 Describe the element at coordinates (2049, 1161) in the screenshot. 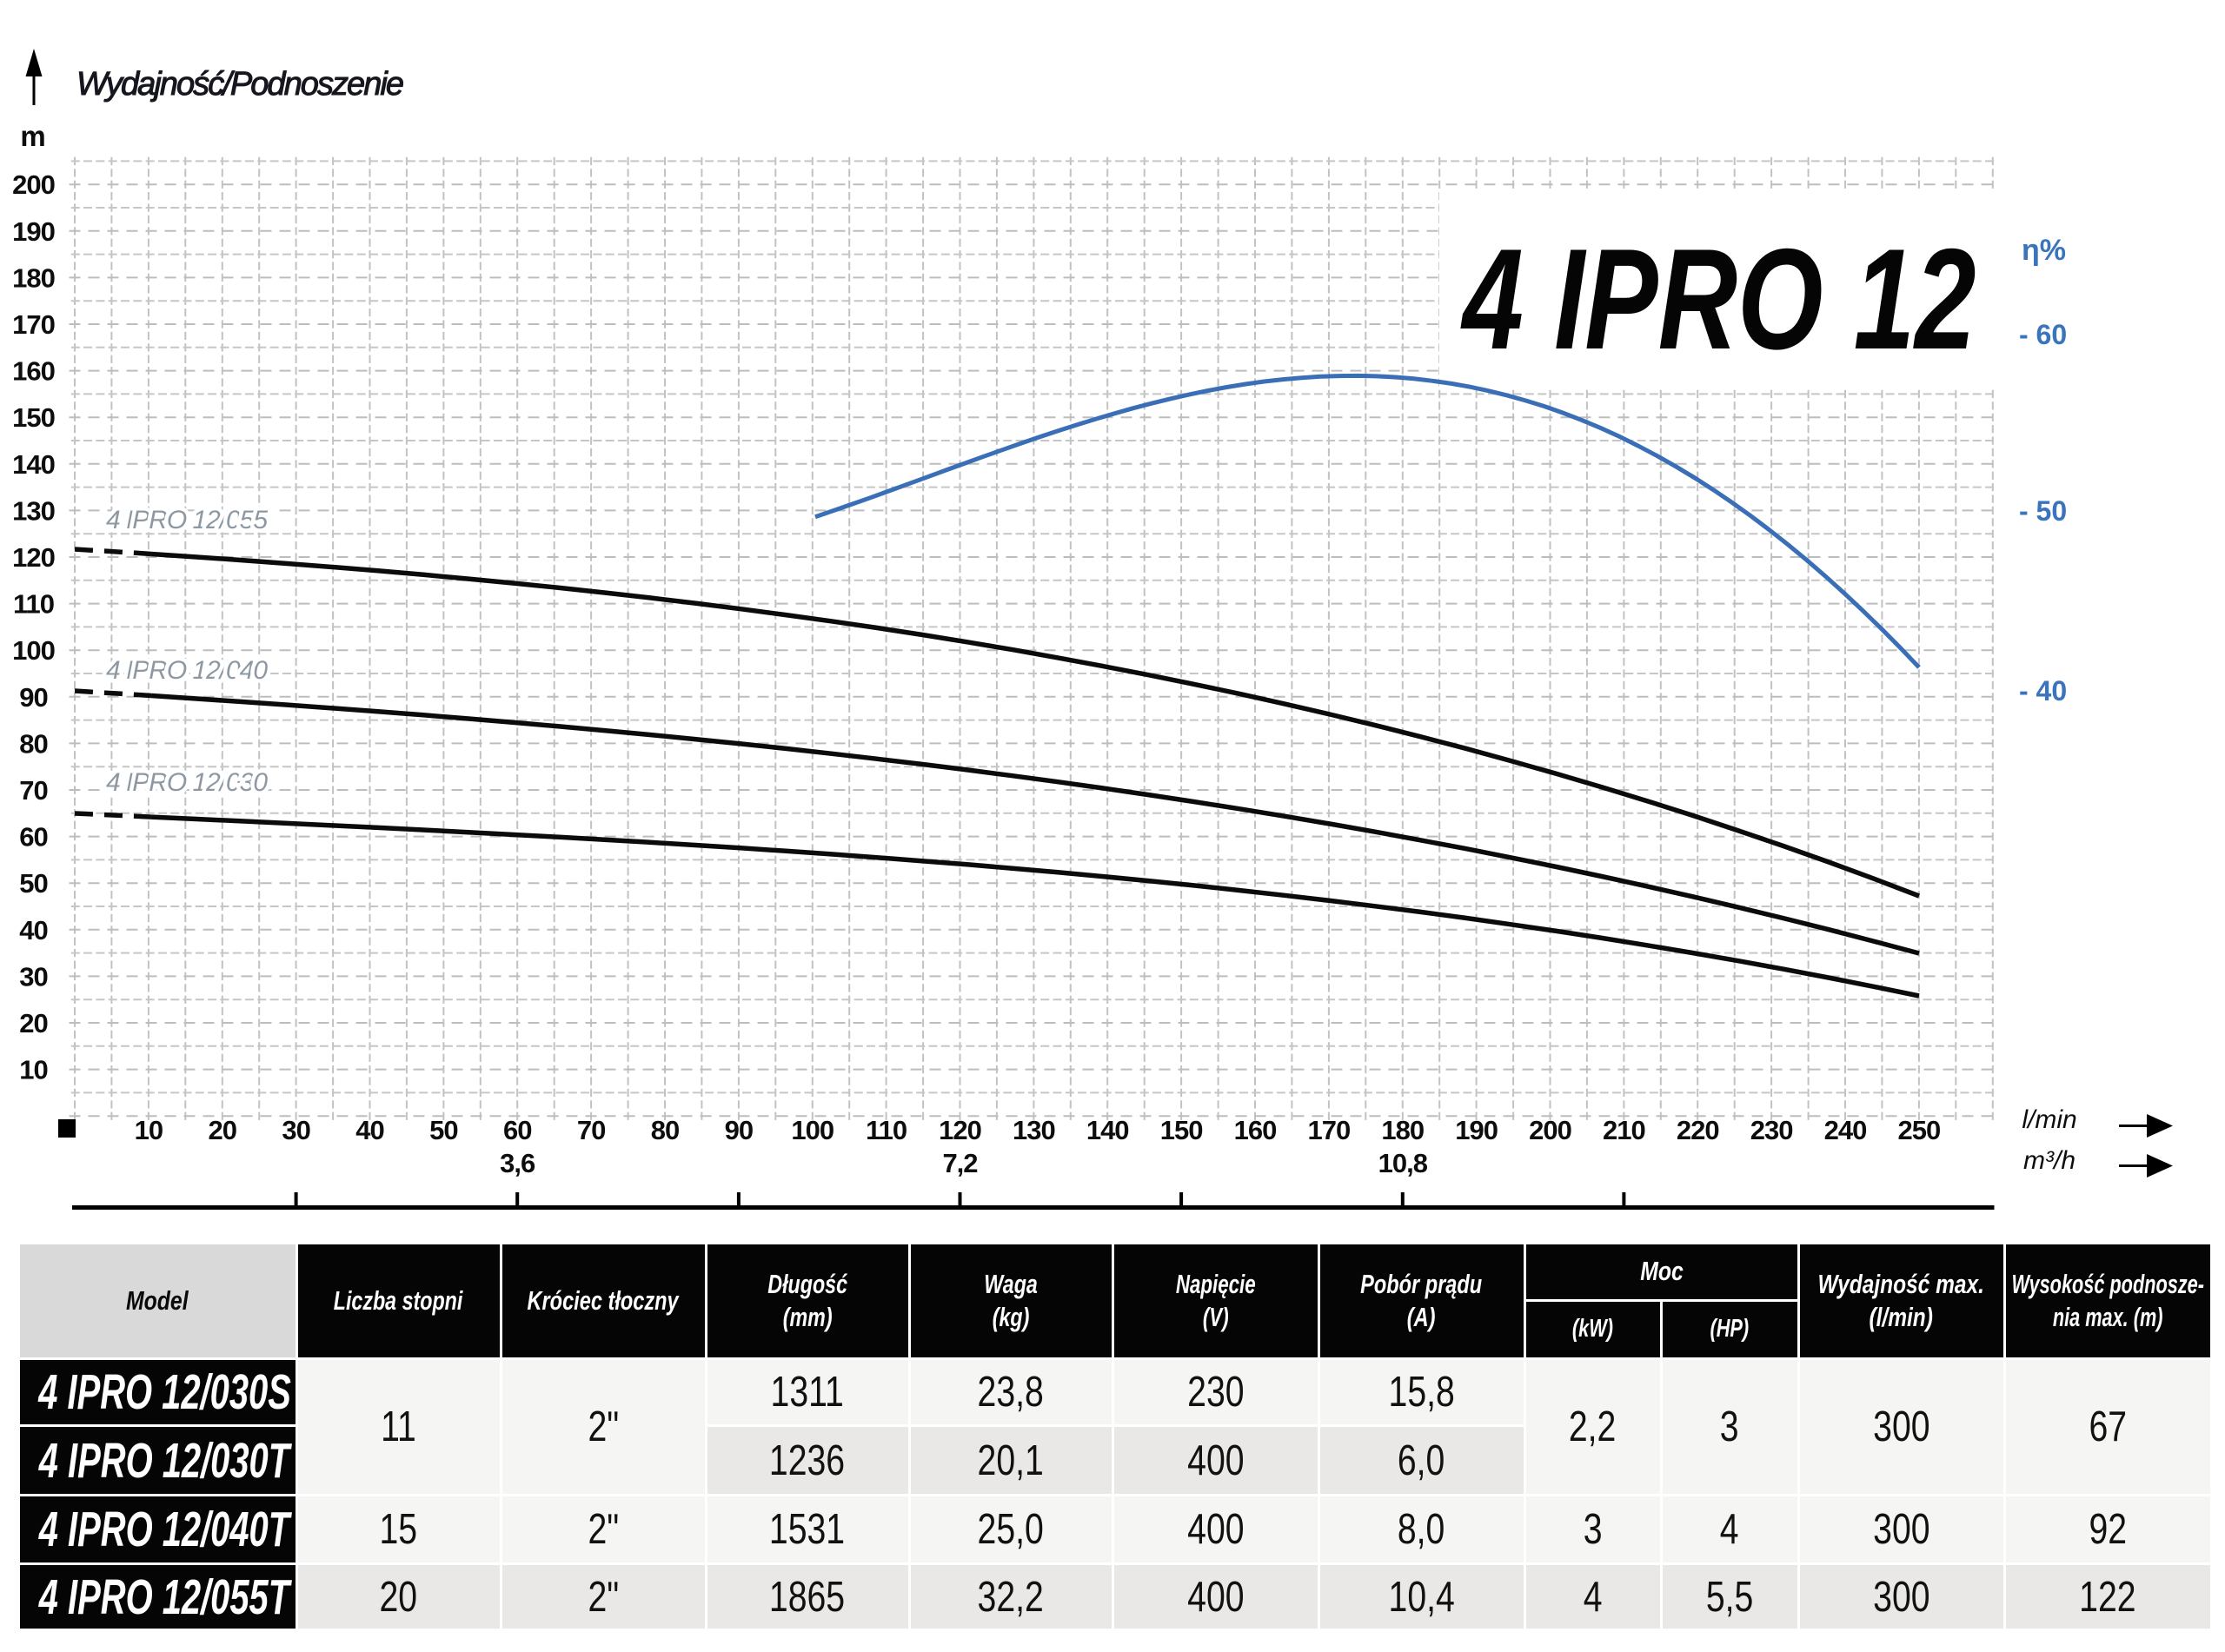

I see `svg-text: m³/h` at that location.